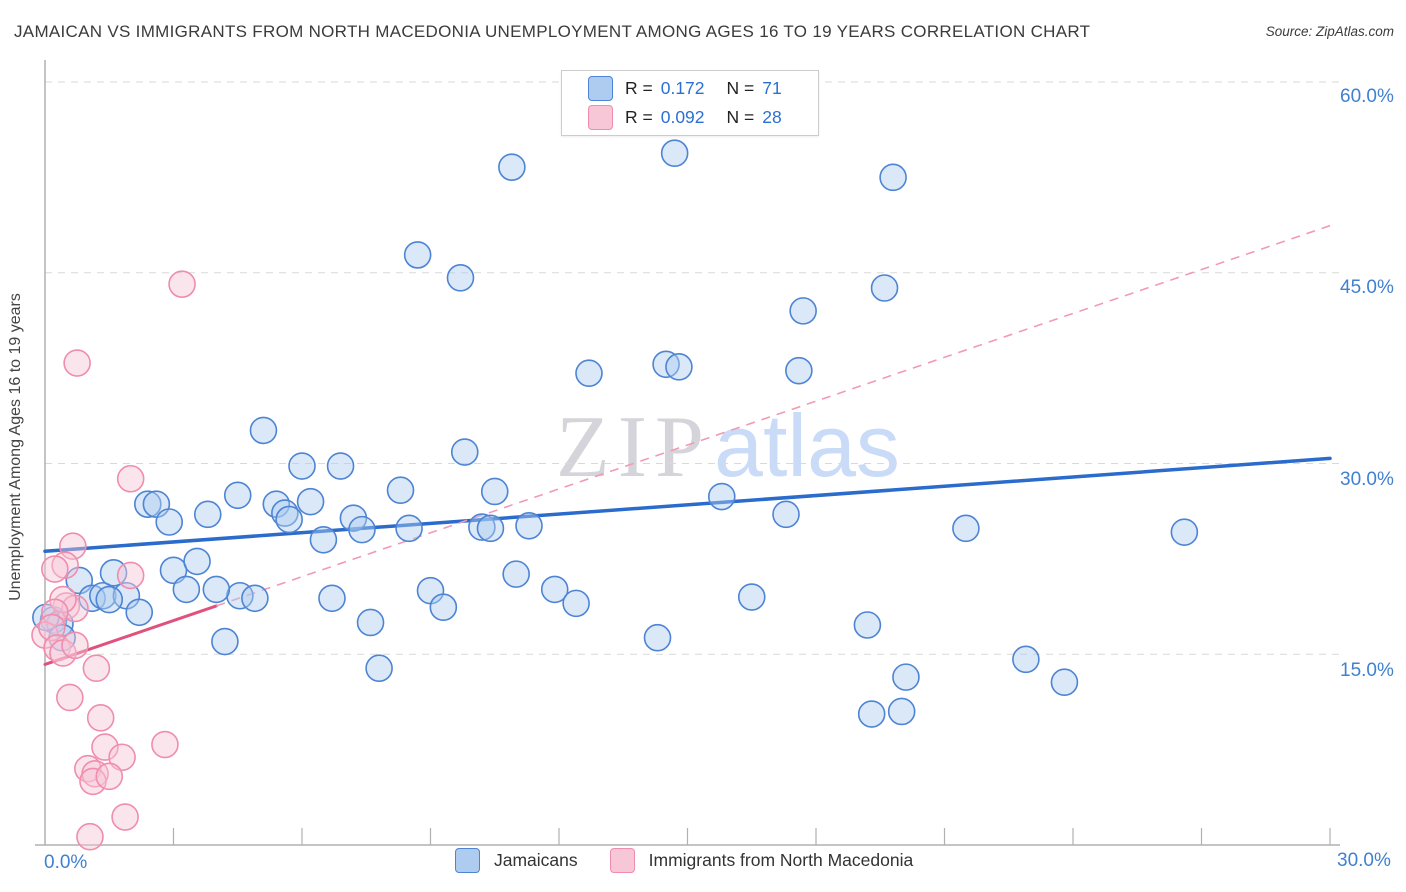 The height and width of the screenshot is (892, 1406). I want to click on source-attribution: Source: ZipAtlas.com, so click(1329, 31).